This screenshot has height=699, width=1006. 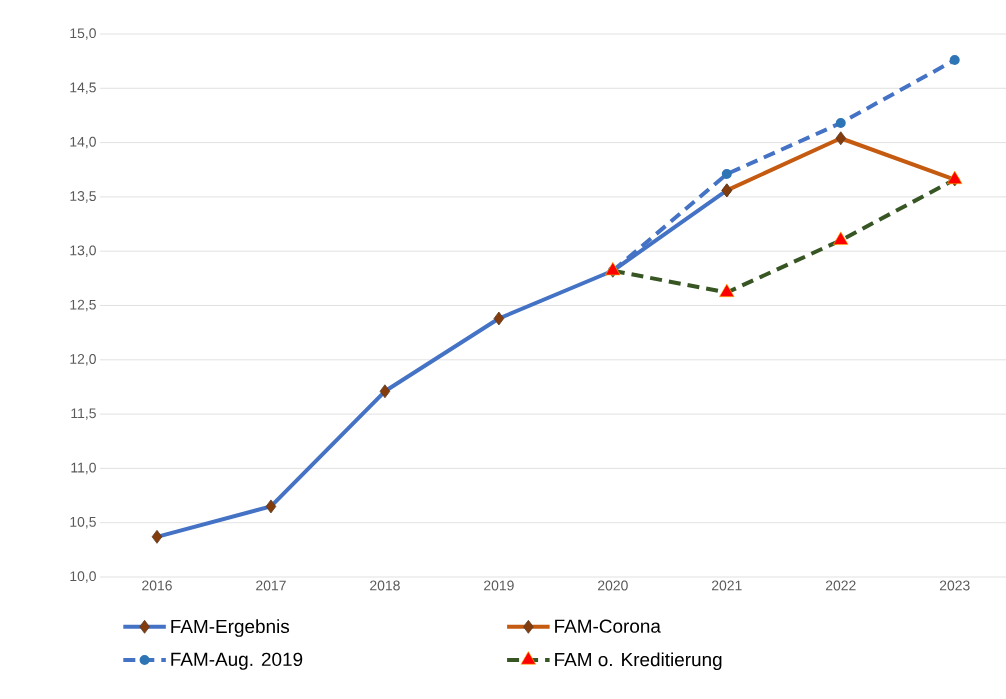 What do you see at coordinates (840, 585) in the screenshot?
I see `x-tick-label: 2022` at bounding box center [840, 585].